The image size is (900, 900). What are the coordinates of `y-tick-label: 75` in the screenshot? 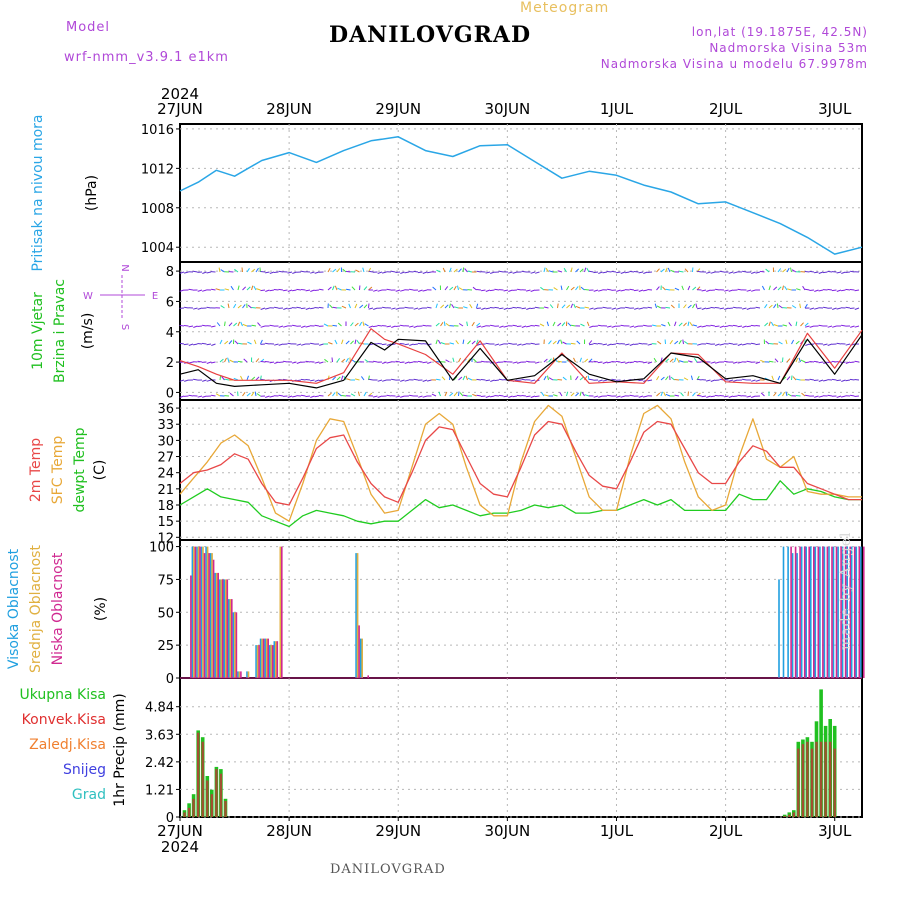 It's located at (165, 580).